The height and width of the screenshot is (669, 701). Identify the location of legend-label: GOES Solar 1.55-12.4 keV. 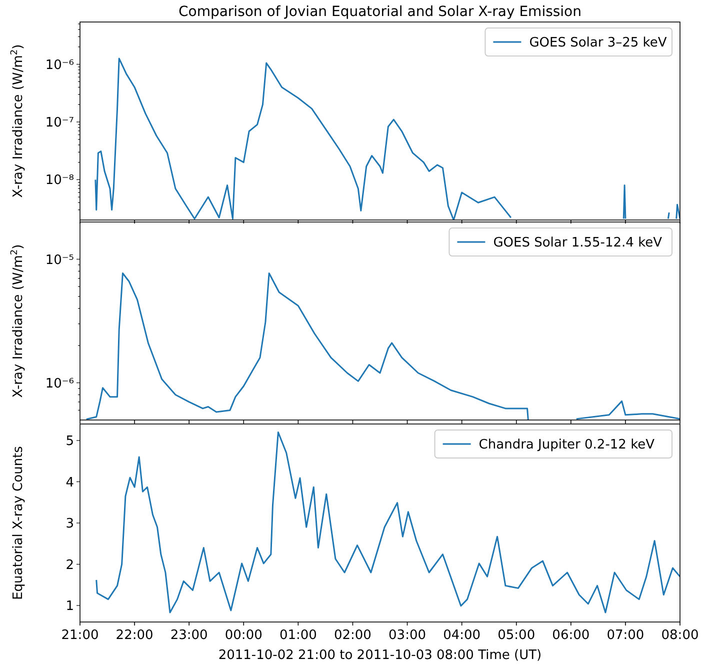
(577, 243).